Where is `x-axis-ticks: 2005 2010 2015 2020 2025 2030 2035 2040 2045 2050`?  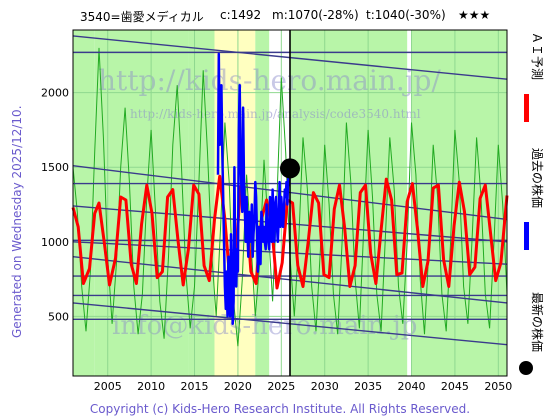 x-axis-ticks: 2005 2010 2015 2020 2025 2030 2035 2040 2045 2050 is located at coordinates (303, 386).